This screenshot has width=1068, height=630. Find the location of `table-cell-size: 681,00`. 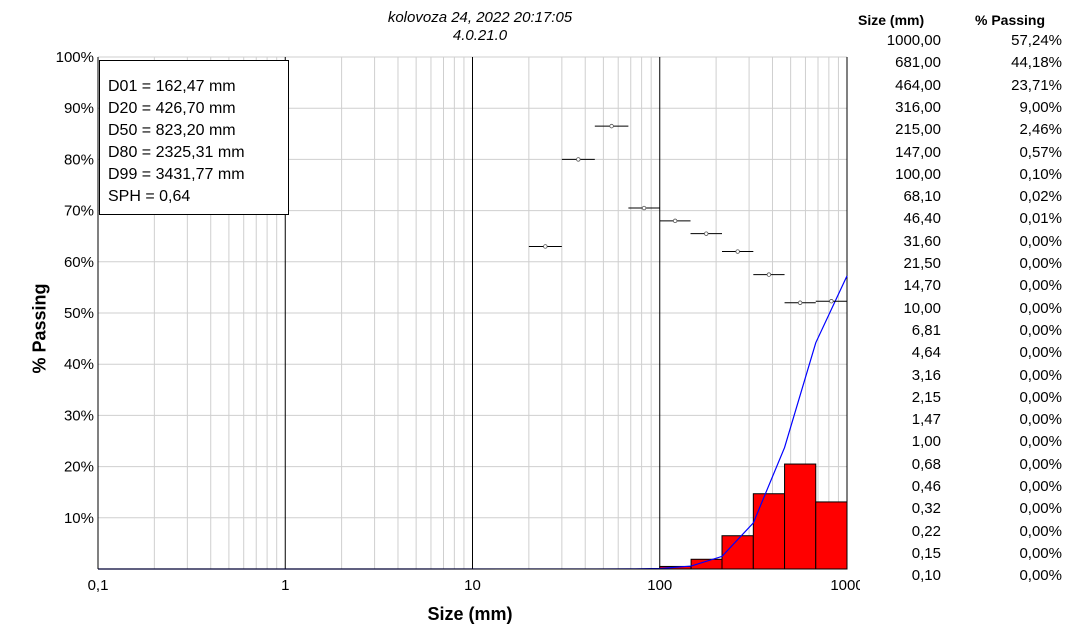

table-cell-size: 681,00 is located at coordinates (918, 63).